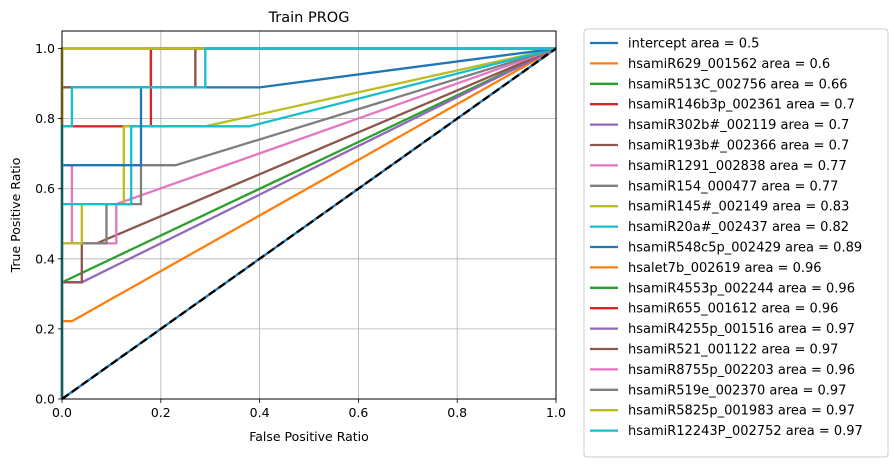 This screenshot has width=894, height=466. I want to click on legend-label: hsamiR629_001562 area = 0.6, so click(729, 64).